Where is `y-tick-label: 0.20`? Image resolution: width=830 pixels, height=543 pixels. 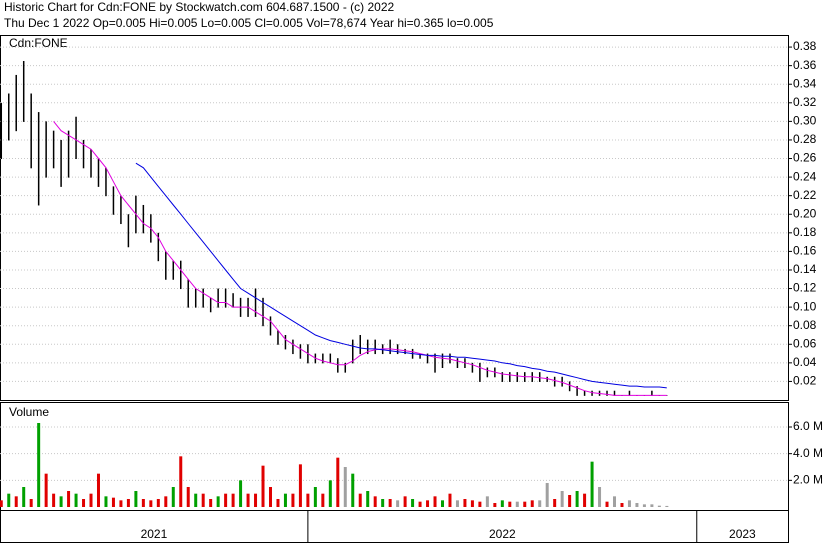
y-tick-label: 0.20 is located at coordinates (805, 213).